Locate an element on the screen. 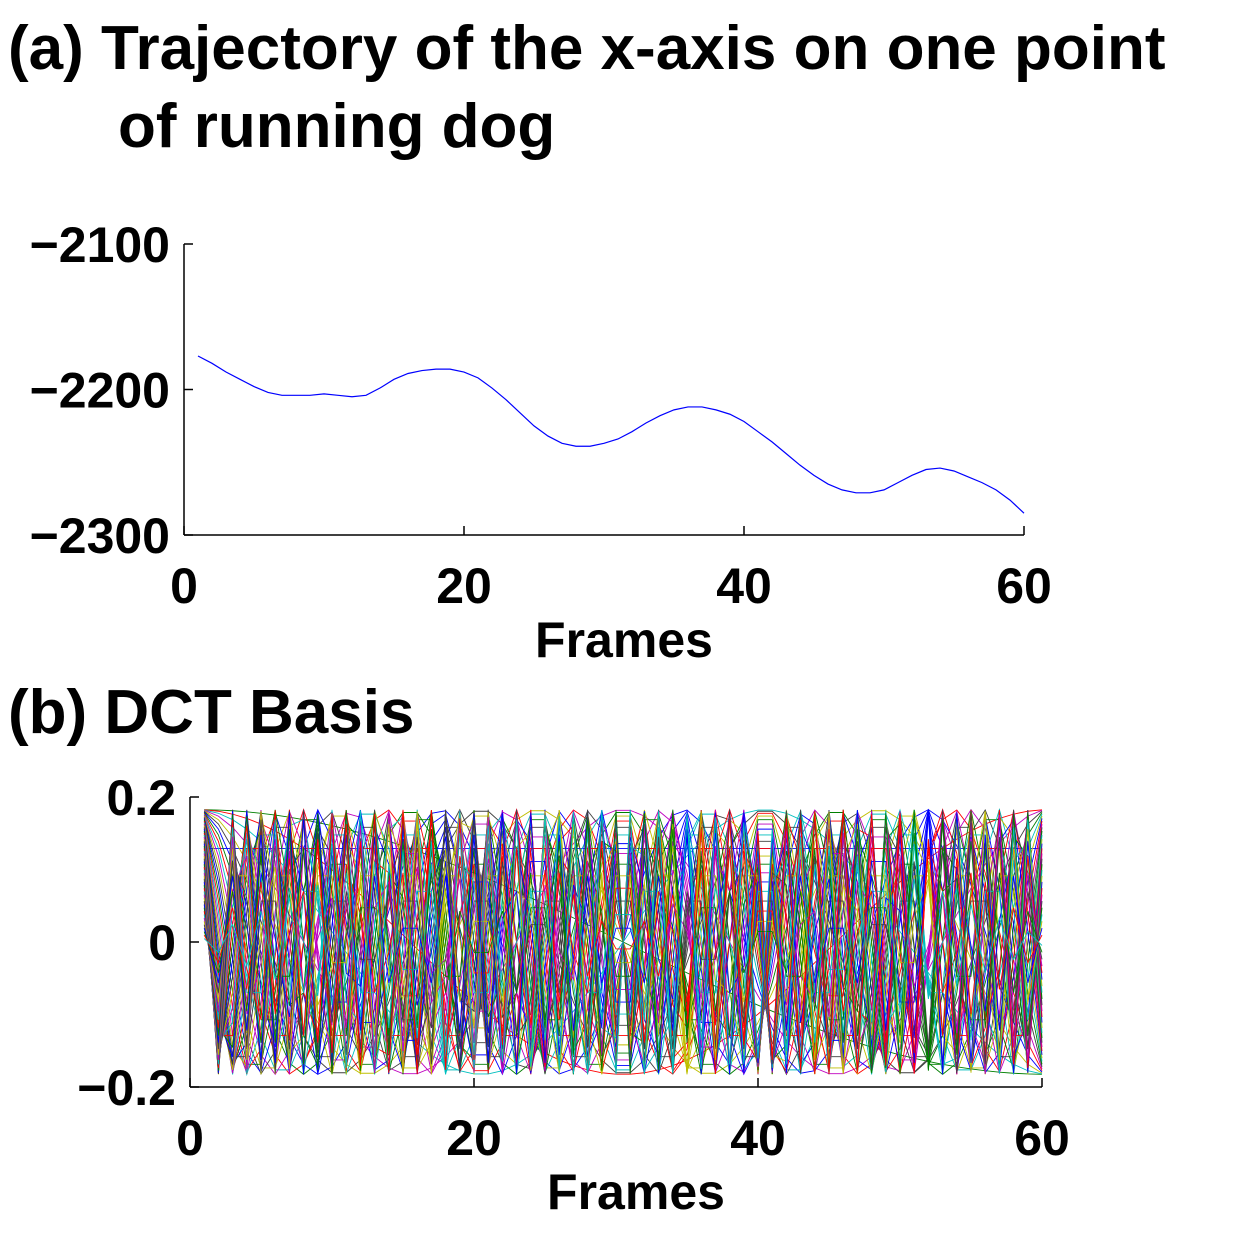 This screenshot has width=1260, height=1248. y-tick-label: −2200 is located at coordinates (100, 391).